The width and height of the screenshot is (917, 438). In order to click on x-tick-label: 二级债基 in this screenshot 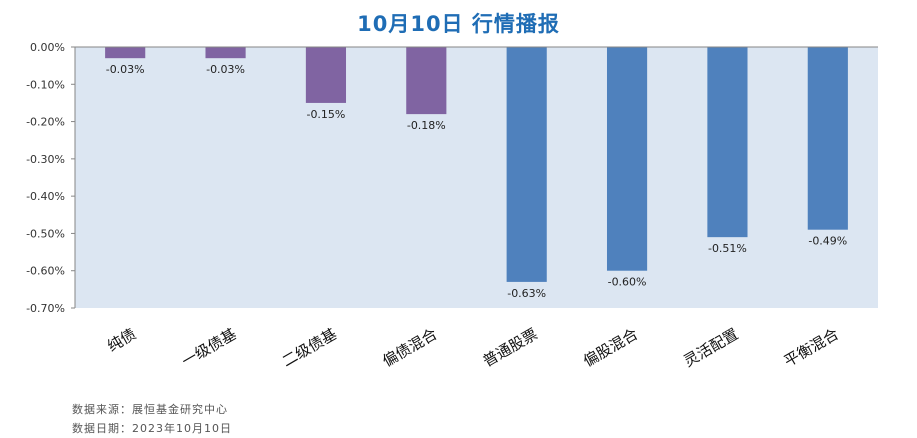, I will do `click(309, 348)`.